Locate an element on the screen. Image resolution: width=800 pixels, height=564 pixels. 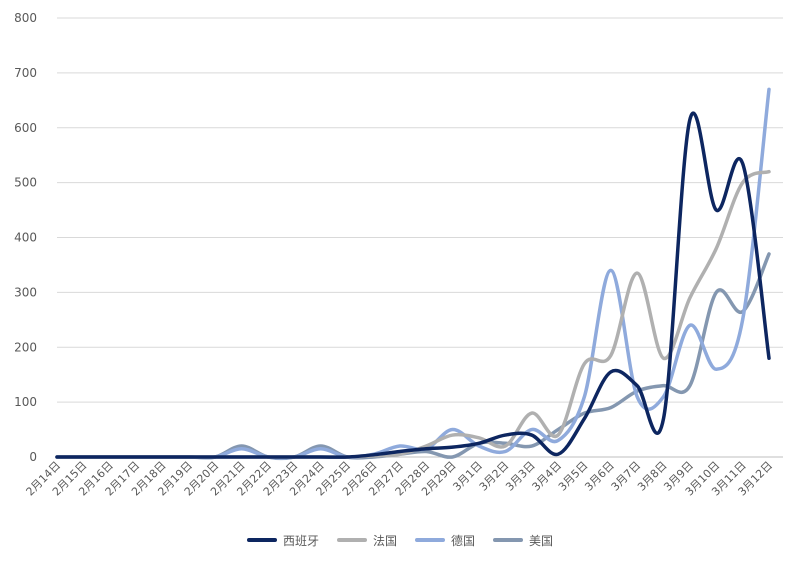
chart-legend: 西班牙 法国 德国 美国 is located at coordinates (400, 540).